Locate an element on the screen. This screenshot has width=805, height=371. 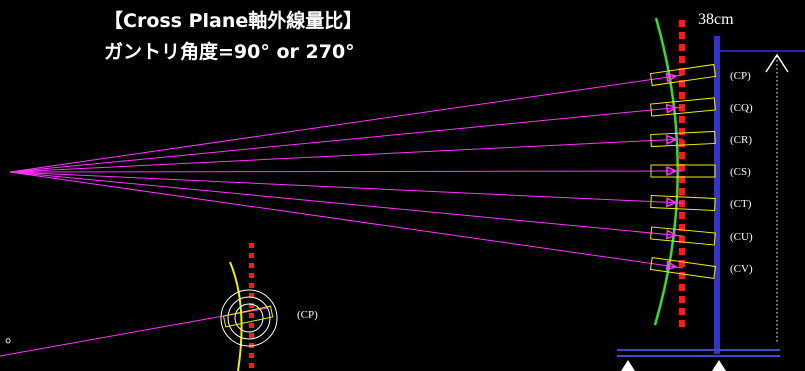
inset-label: (CP) is located at coordinates (307, 315).